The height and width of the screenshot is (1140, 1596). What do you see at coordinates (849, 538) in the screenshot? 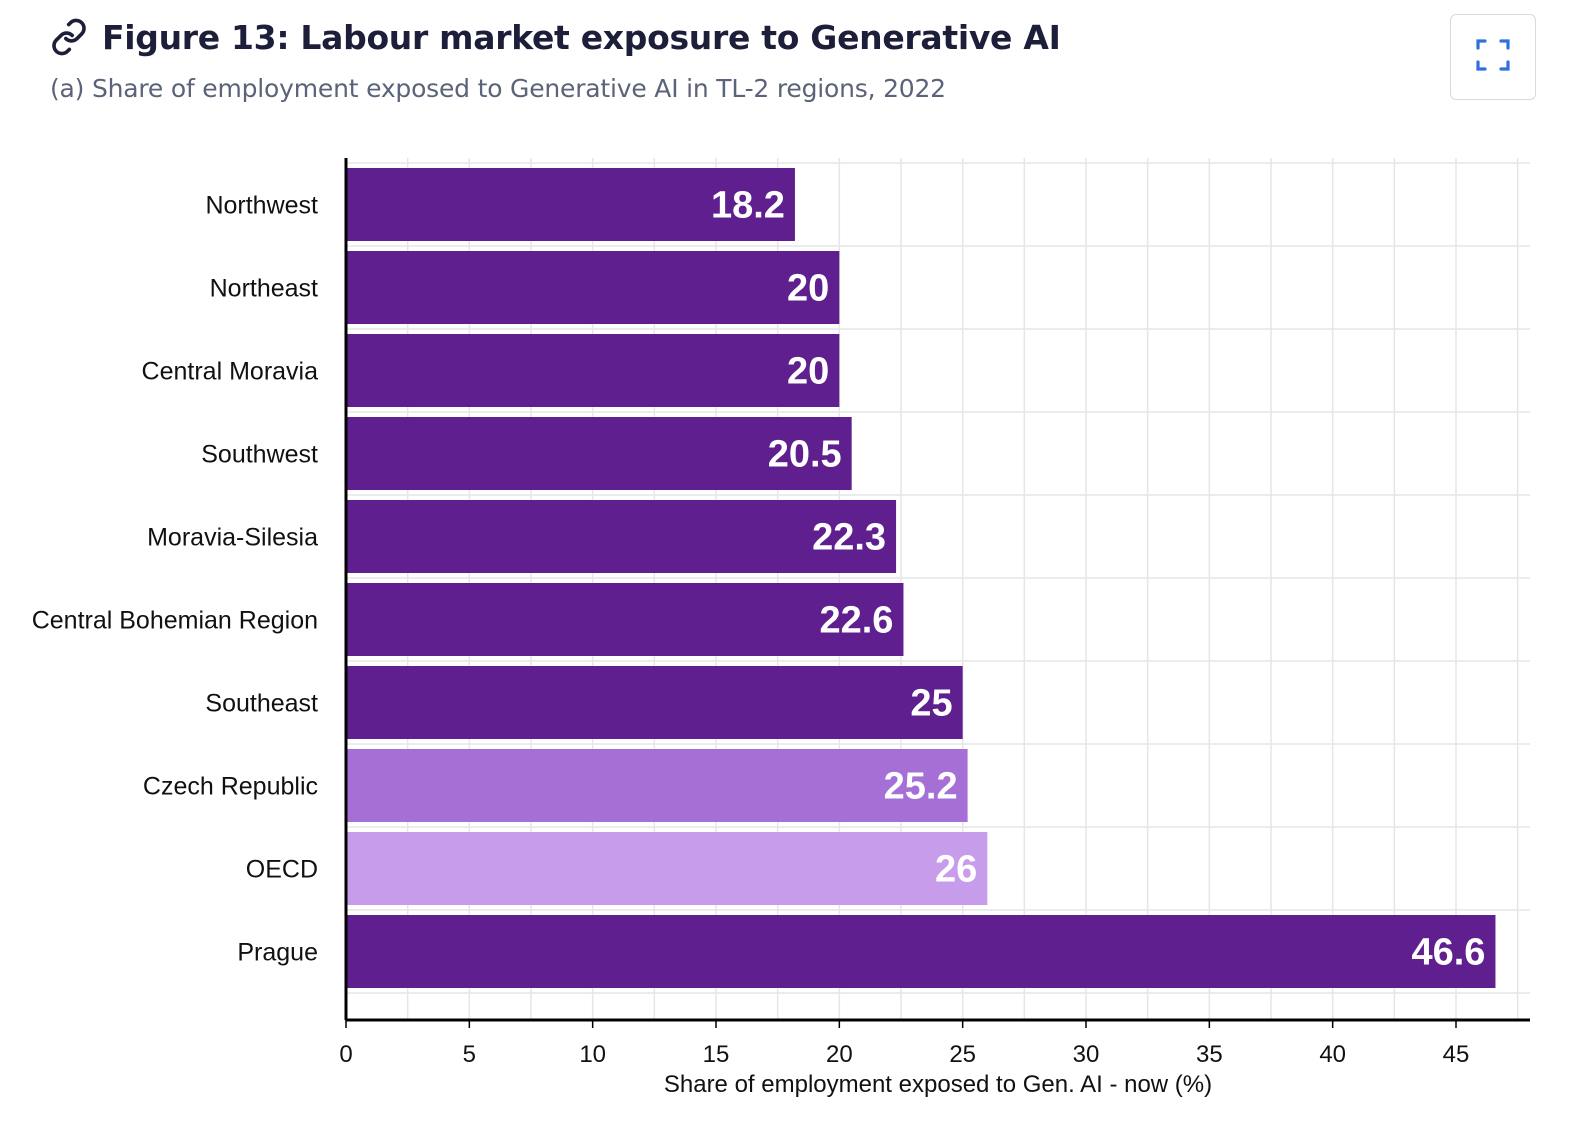
I see `data-label: 22.3` at bounding box center [849, 538].